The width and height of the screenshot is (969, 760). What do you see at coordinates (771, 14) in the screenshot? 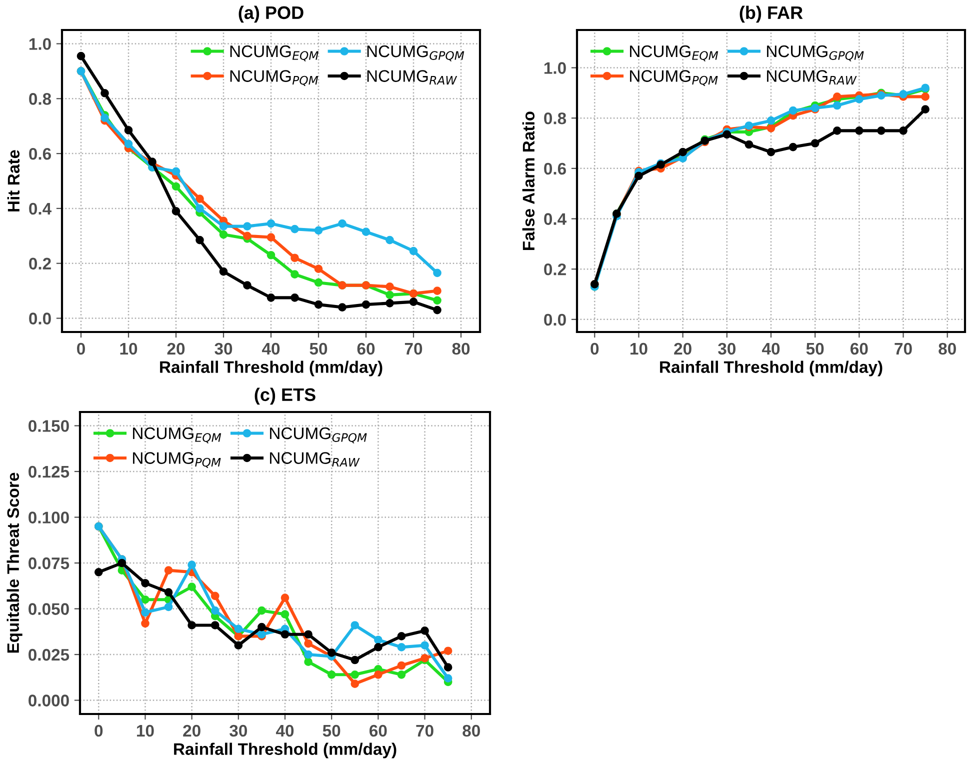
I see `chart-title: (b) FAR` at bounding box center [771, 14].